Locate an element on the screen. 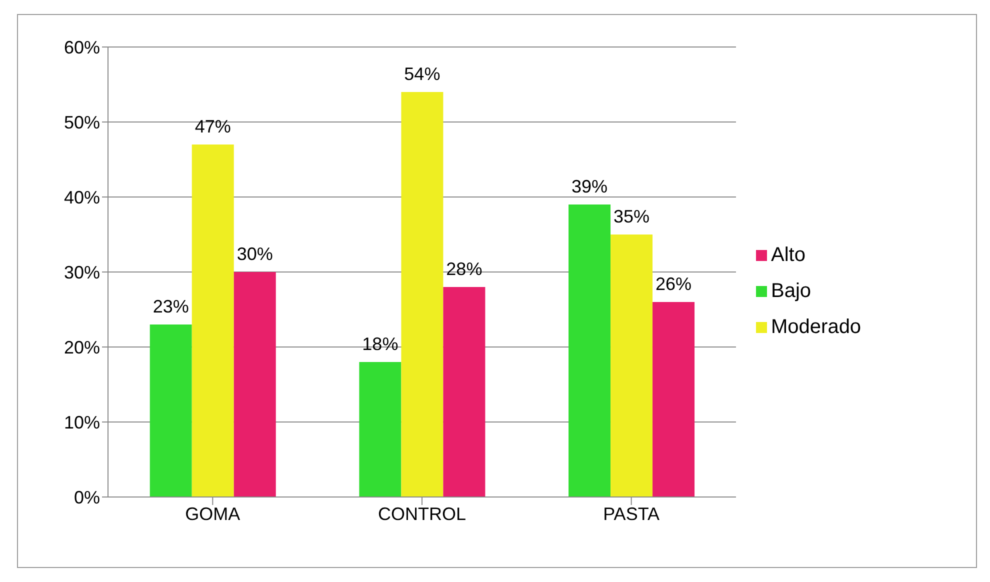  data-label: 28% is located at coordinates (464, 269).